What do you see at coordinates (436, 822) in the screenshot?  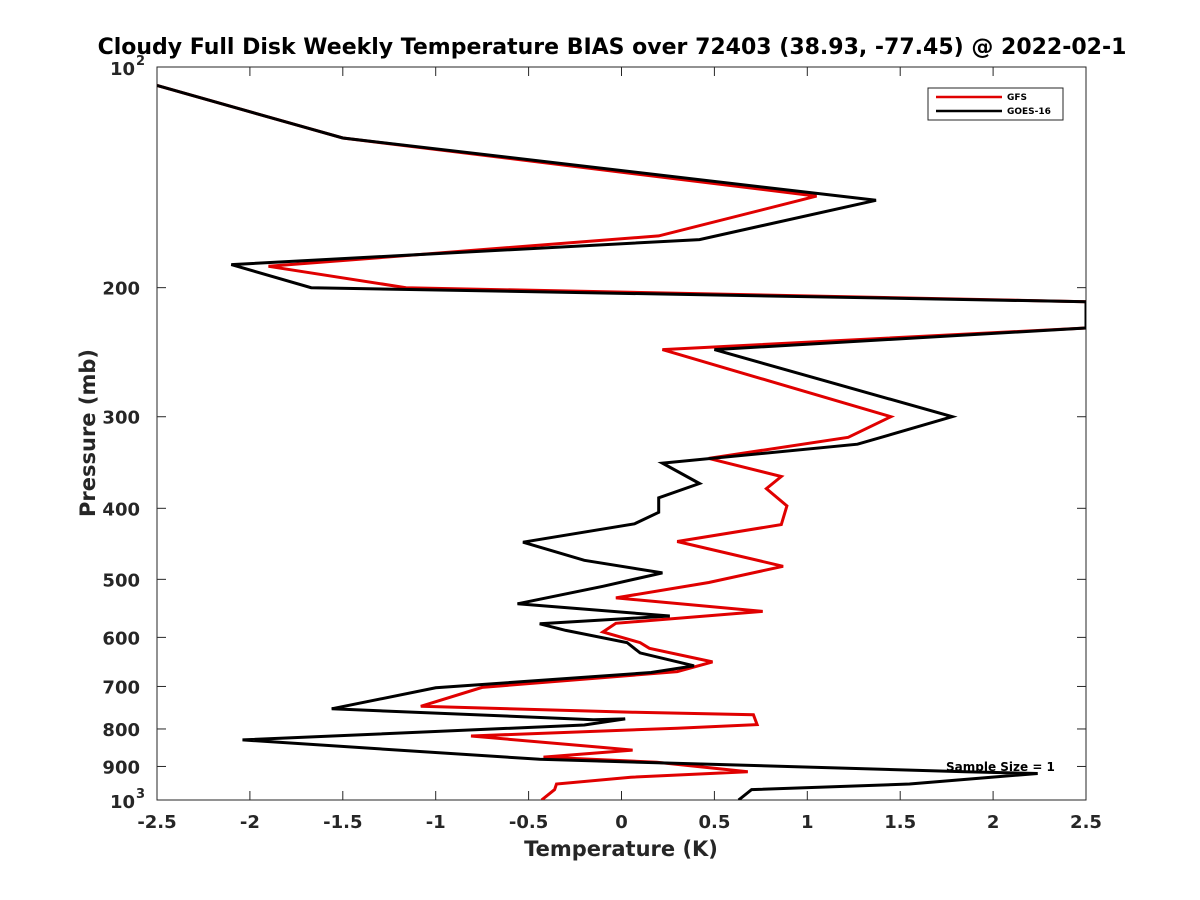 I see `x-tick-label: -1` at bounding box center [436, 822].